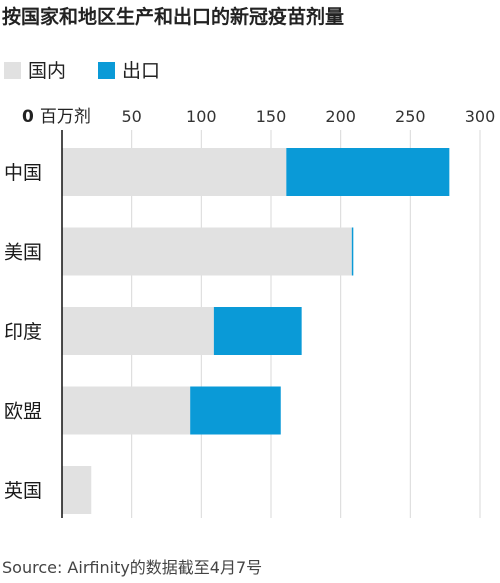  What do you see at coordinates (271, 116) in the screenshot?
I see `tick-label: 150` at bounding box center [271, 116].